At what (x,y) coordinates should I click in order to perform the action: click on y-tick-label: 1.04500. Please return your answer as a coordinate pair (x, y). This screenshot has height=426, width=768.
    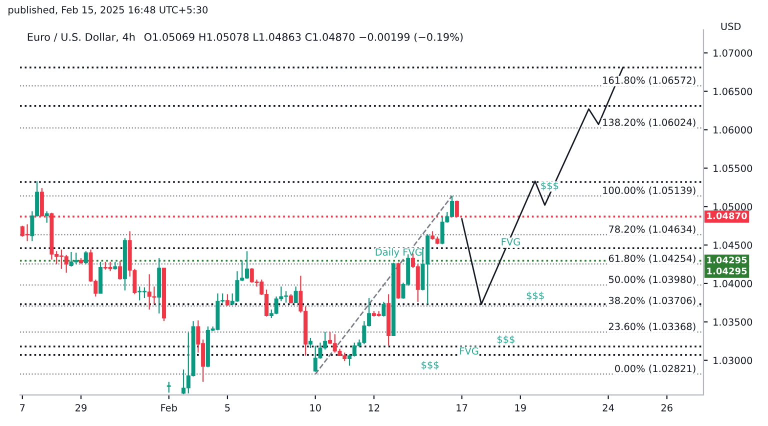
    Looking at the image, I should click on (733, 245).